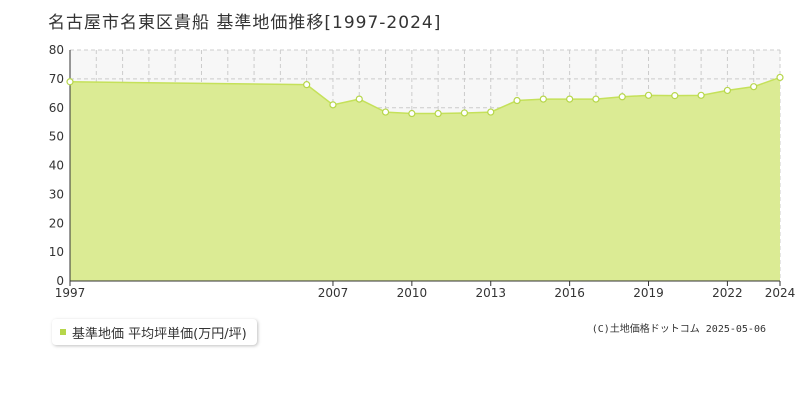 The image size is (800, 400). Describe the element at coordinates (56, 50) in the screenshot. I see `y-tick-label: 80` at that location.